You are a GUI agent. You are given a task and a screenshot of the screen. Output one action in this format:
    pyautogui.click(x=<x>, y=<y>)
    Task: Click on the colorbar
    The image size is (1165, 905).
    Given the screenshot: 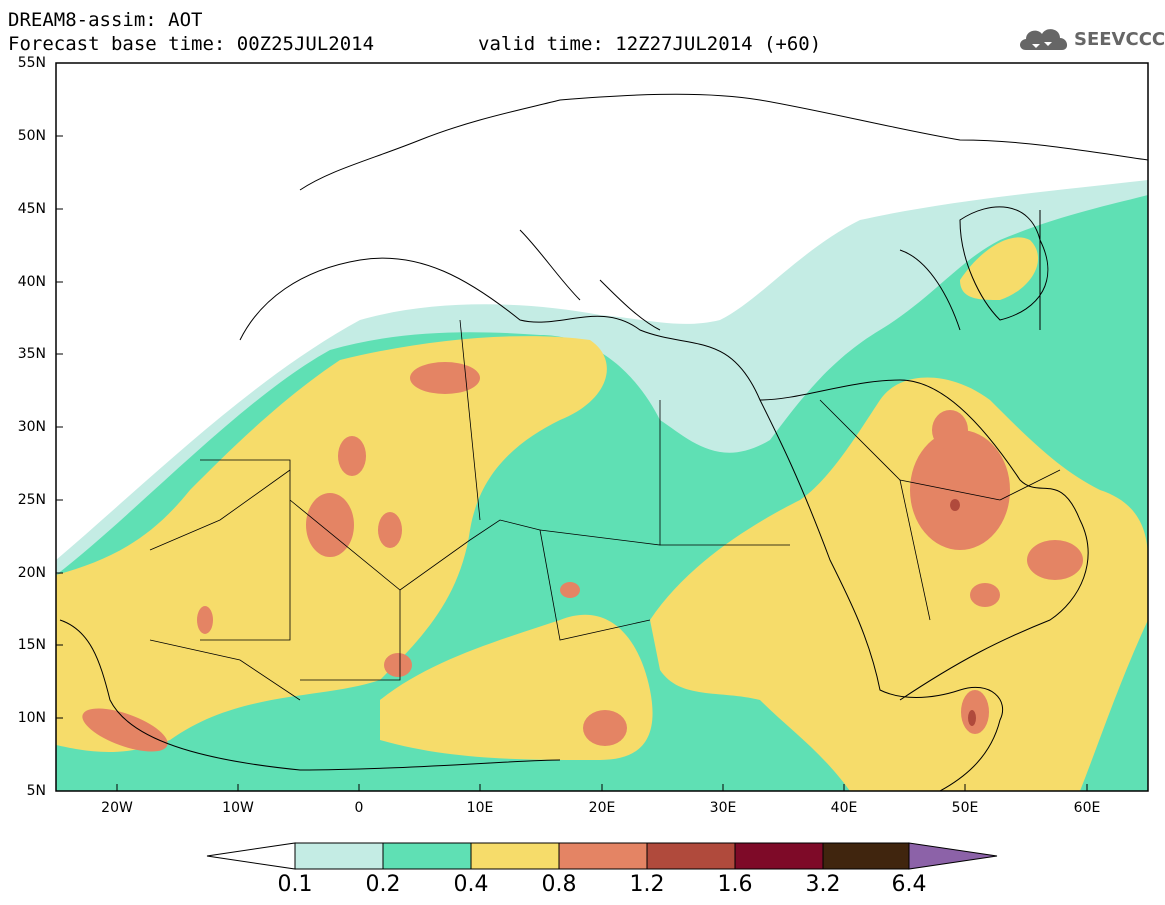 What is the action you would take?
    pyautogui.click(x=602, y=856)
    